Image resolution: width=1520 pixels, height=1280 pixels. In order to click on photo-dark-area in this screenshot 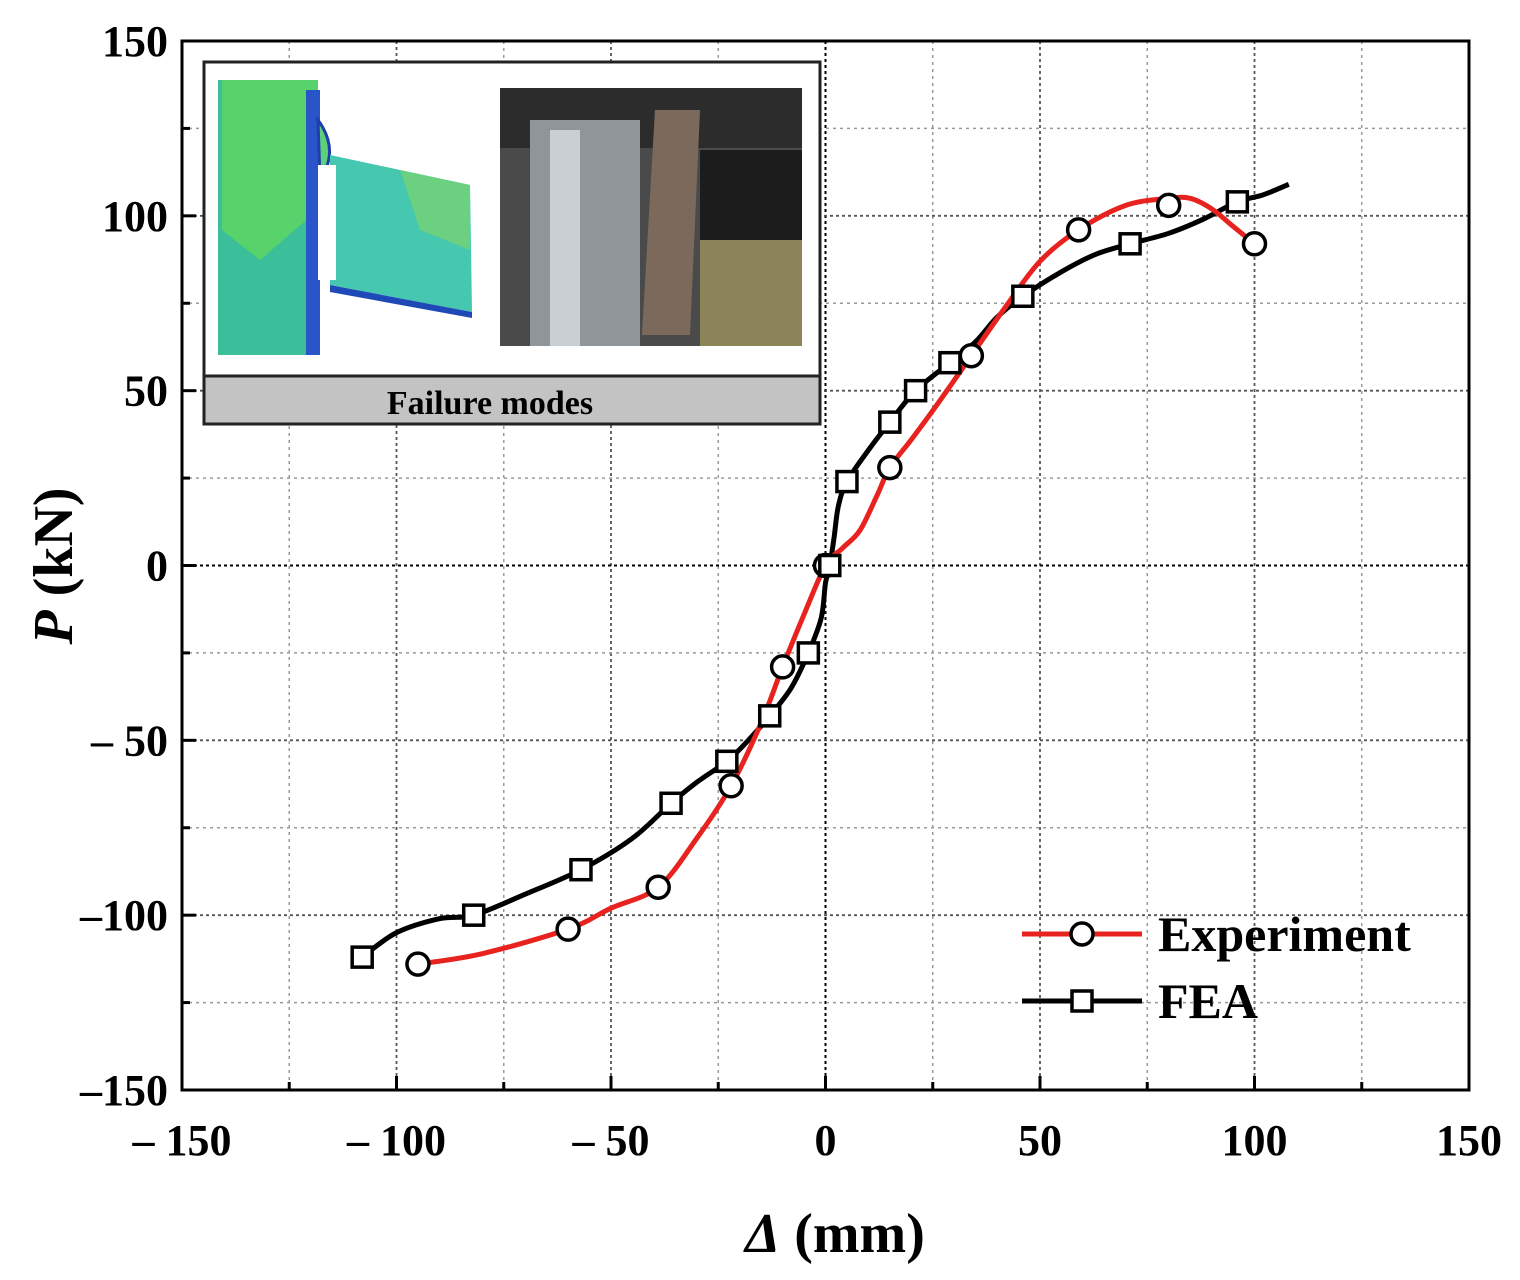, I will do `click(751, 195)`.